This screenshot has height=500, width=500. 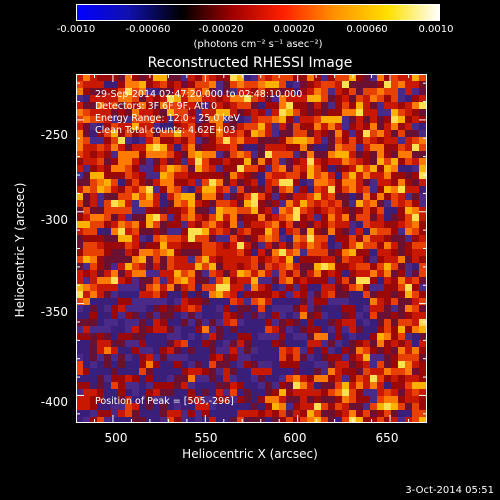 I want to click on colorbar-tick-label: 0.00060, so click(x=367, y=29).